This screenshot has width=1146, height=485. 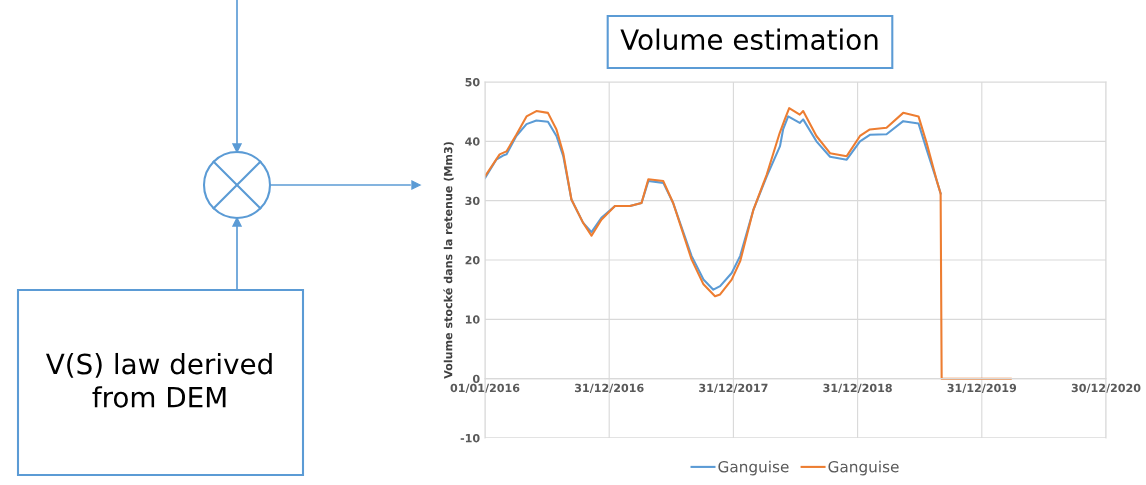 What do you see at coordinates (158, 380) in the screenshot?
I see `text: V(S) law derived from DEM` at bounding box center [158, 380].